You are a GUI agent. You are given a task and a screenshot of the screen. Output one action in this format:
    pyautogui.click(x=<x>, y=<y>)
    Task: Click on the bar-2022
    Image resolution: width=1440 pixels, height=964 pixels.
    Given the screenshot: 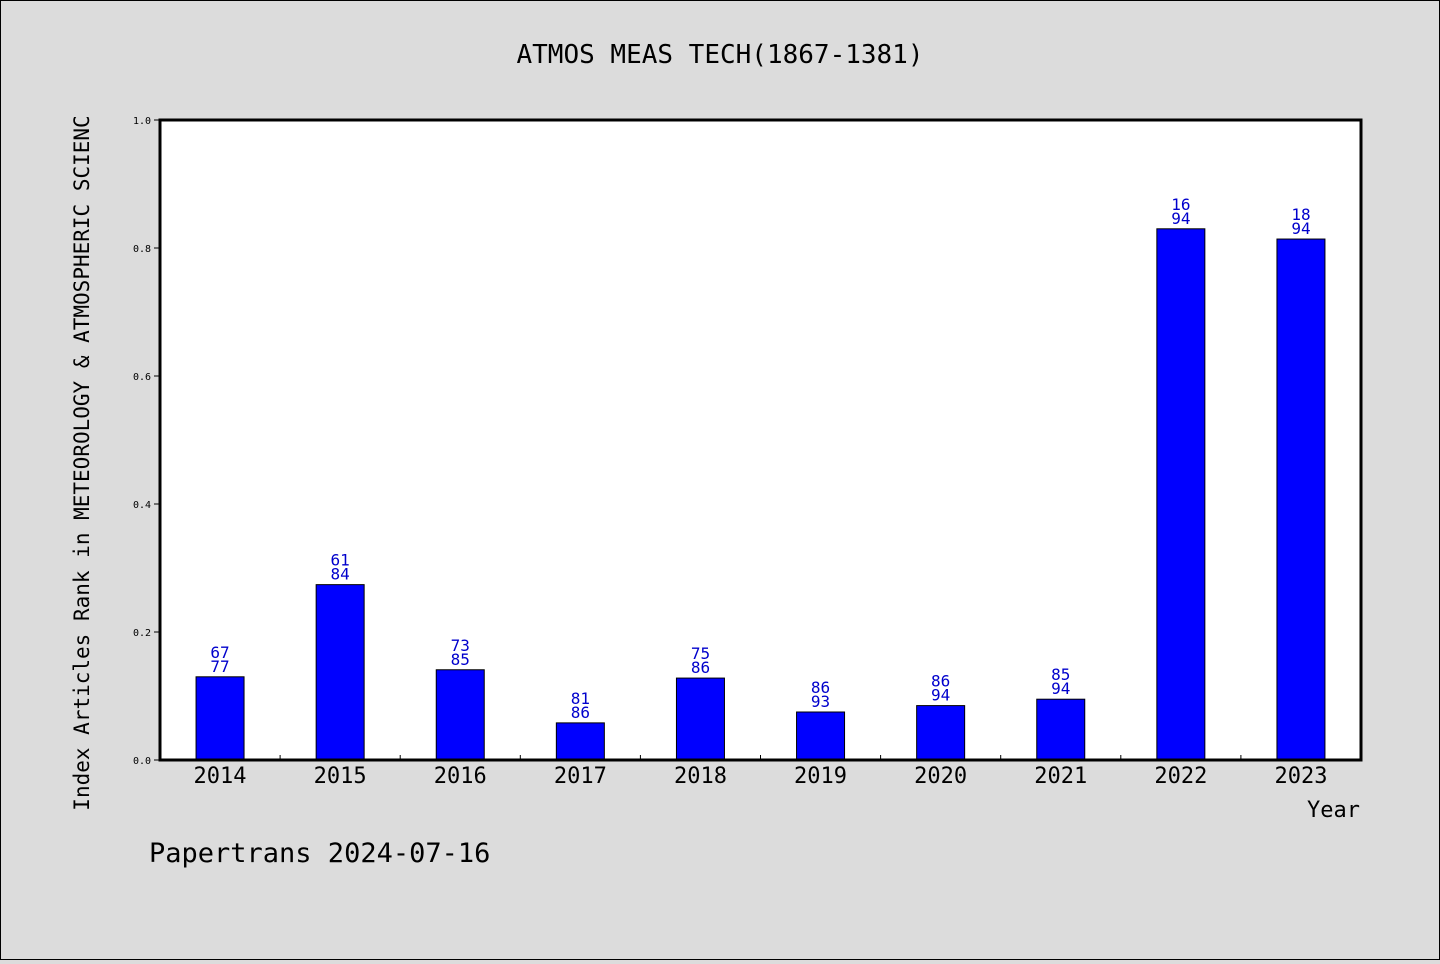 What is the action you would take?
    pyautogui.click(x=1181, y=494)
    